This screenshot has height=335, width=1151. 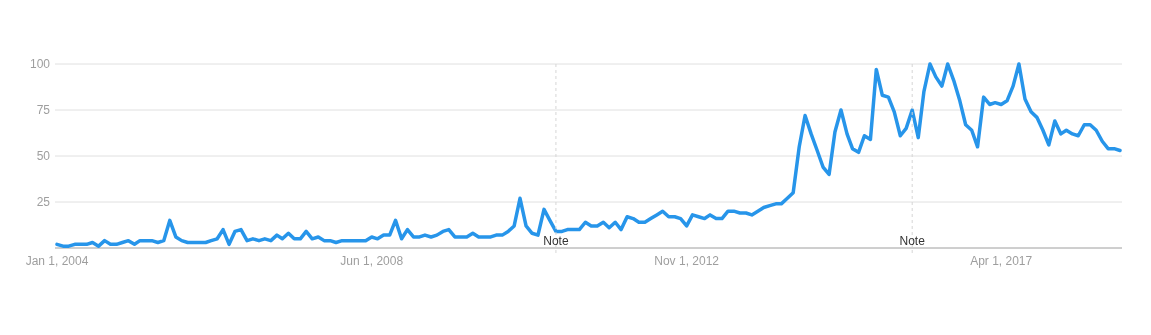 I want to click on y-tick-label: 50, so click(x=43, y=156).